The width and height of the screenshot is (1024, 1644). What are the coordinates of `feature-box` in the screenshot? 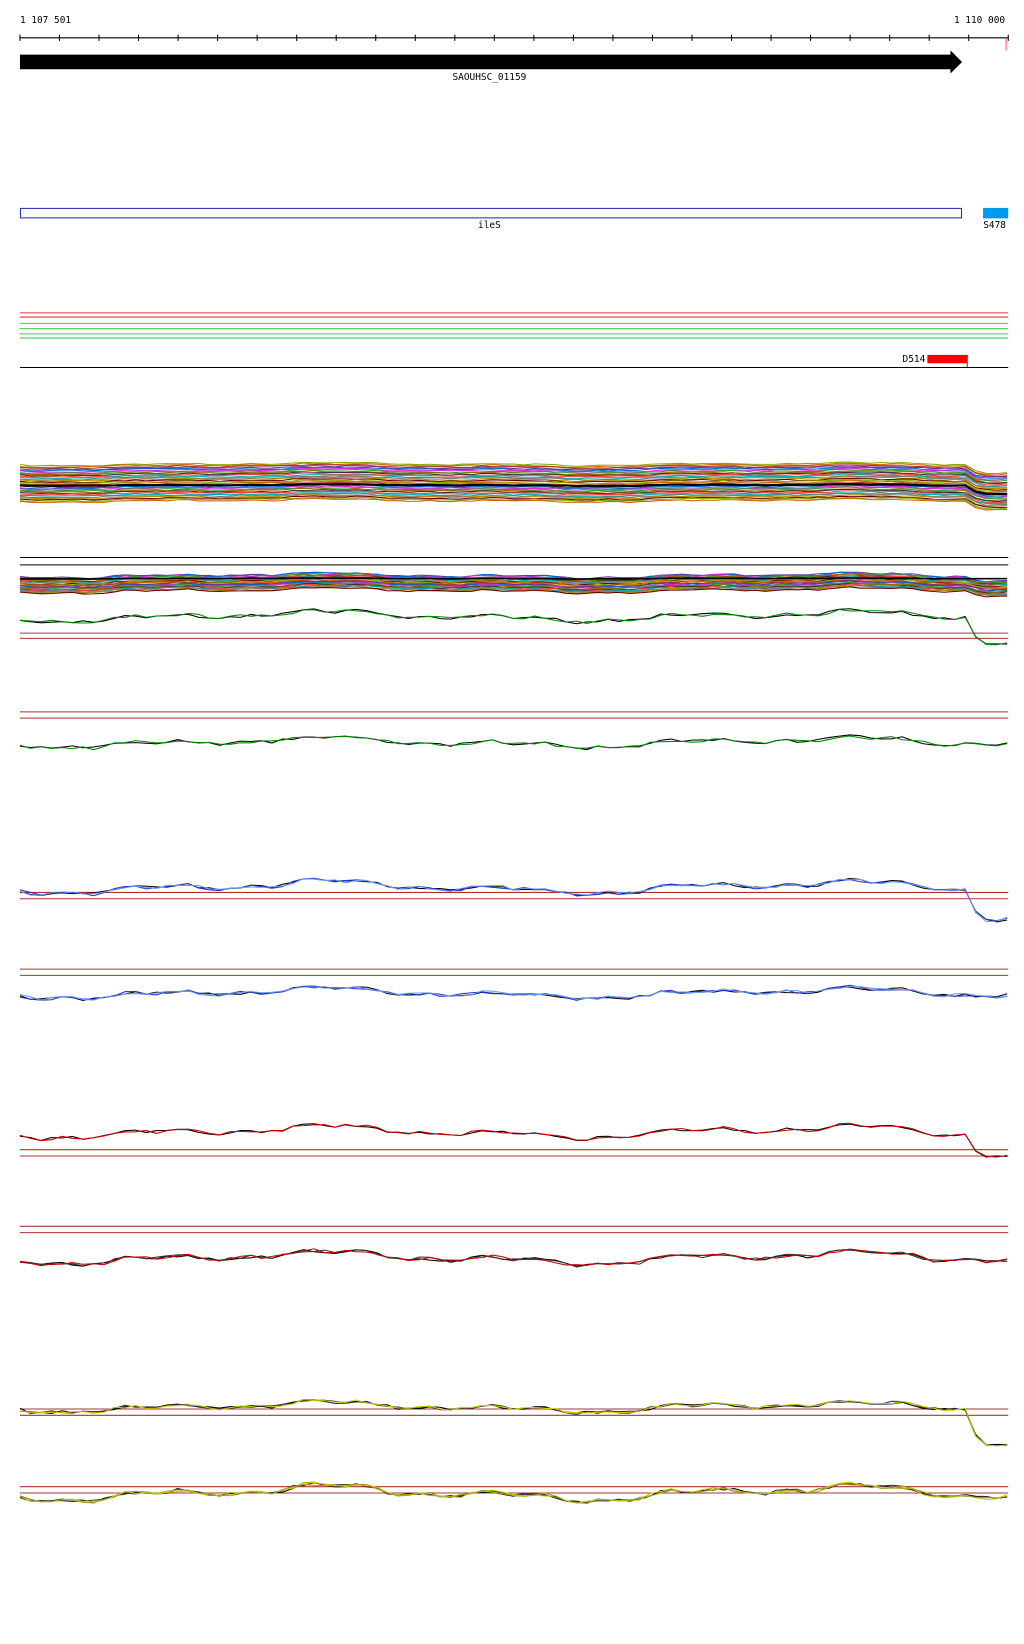 It's located at (996, 213).